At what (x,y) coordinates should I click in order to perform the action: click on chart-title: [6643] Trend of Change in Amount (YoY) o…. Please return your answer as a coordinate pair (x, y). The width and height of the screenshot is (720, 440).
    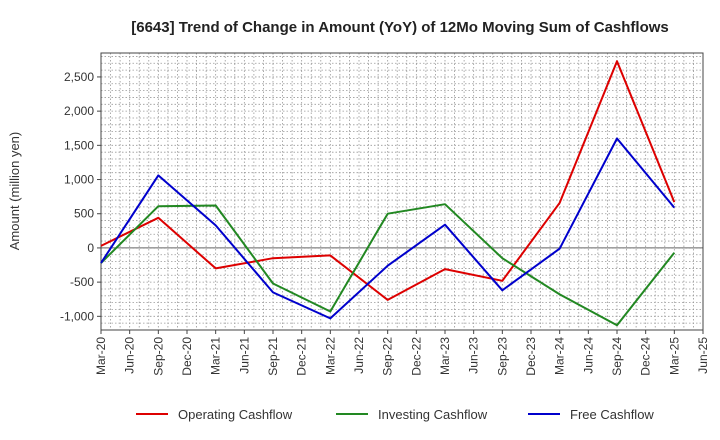
    Looking at the image, I should click on (400, 27).